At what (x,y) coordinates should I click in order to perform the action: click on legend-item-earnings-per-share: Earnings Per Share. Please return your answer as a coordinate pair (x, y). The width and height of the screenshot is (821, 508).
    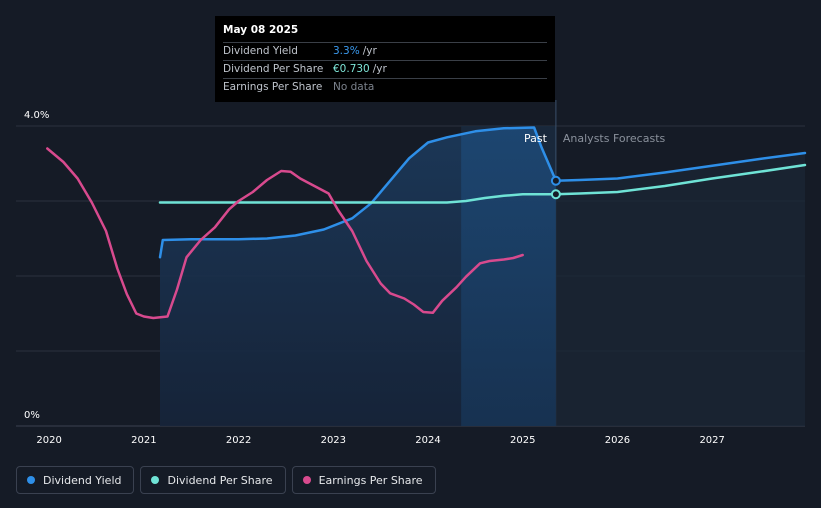
    Looking at the image, I should click on (363, 480).